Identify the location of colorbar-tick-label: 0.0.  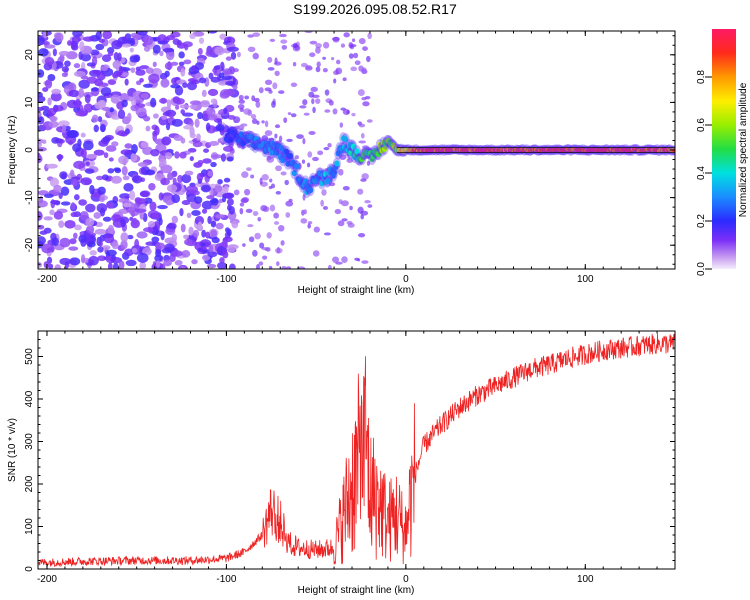
(701, 269).